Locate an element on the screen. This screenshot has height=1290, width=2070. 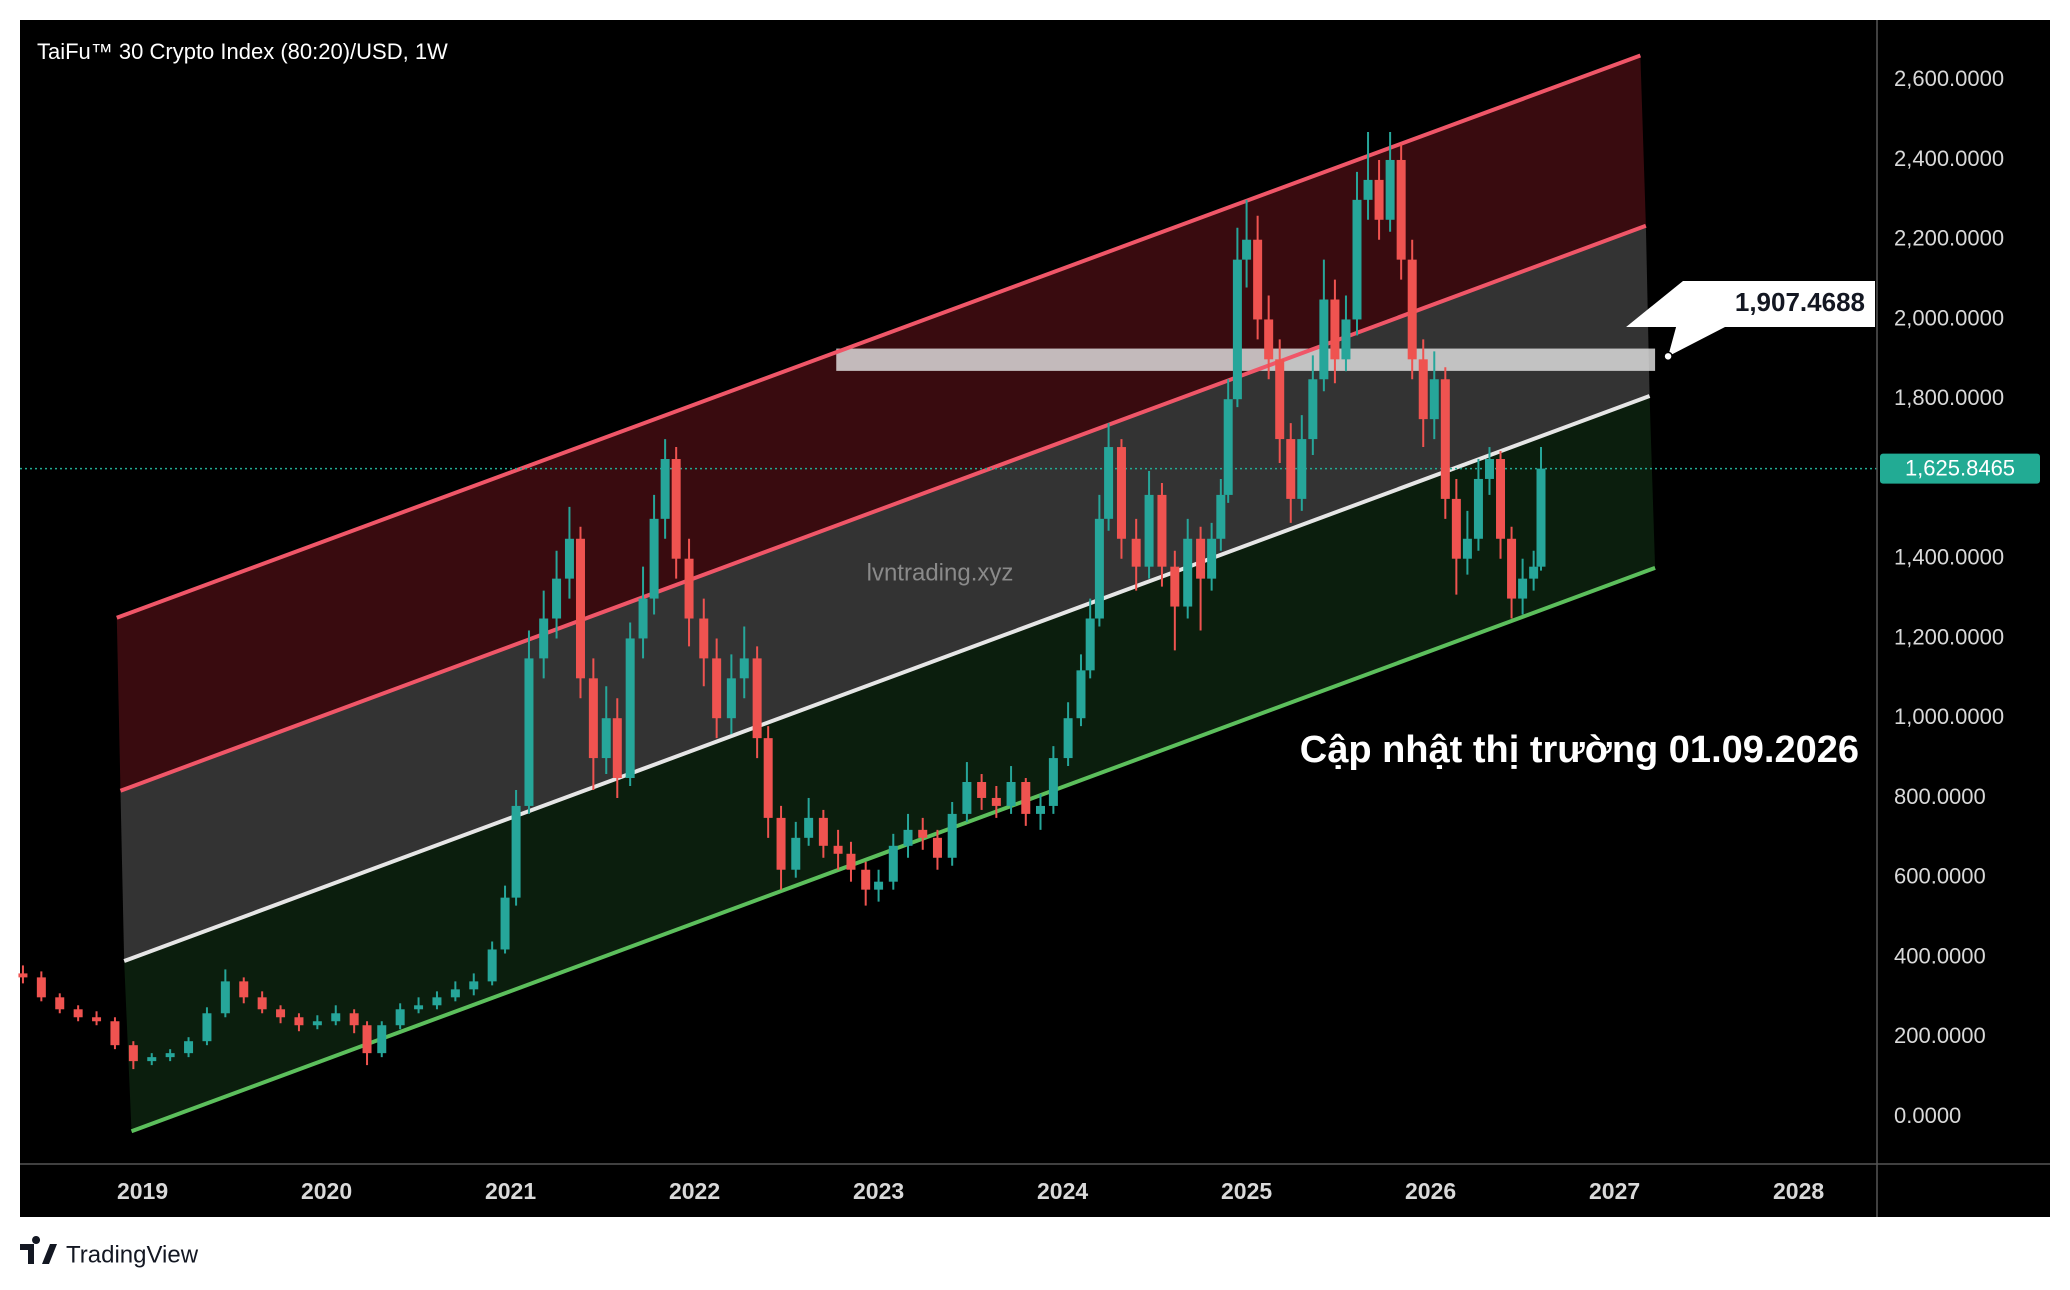
x-tick-label: 2027 is located at coordinates (1614, 1191).